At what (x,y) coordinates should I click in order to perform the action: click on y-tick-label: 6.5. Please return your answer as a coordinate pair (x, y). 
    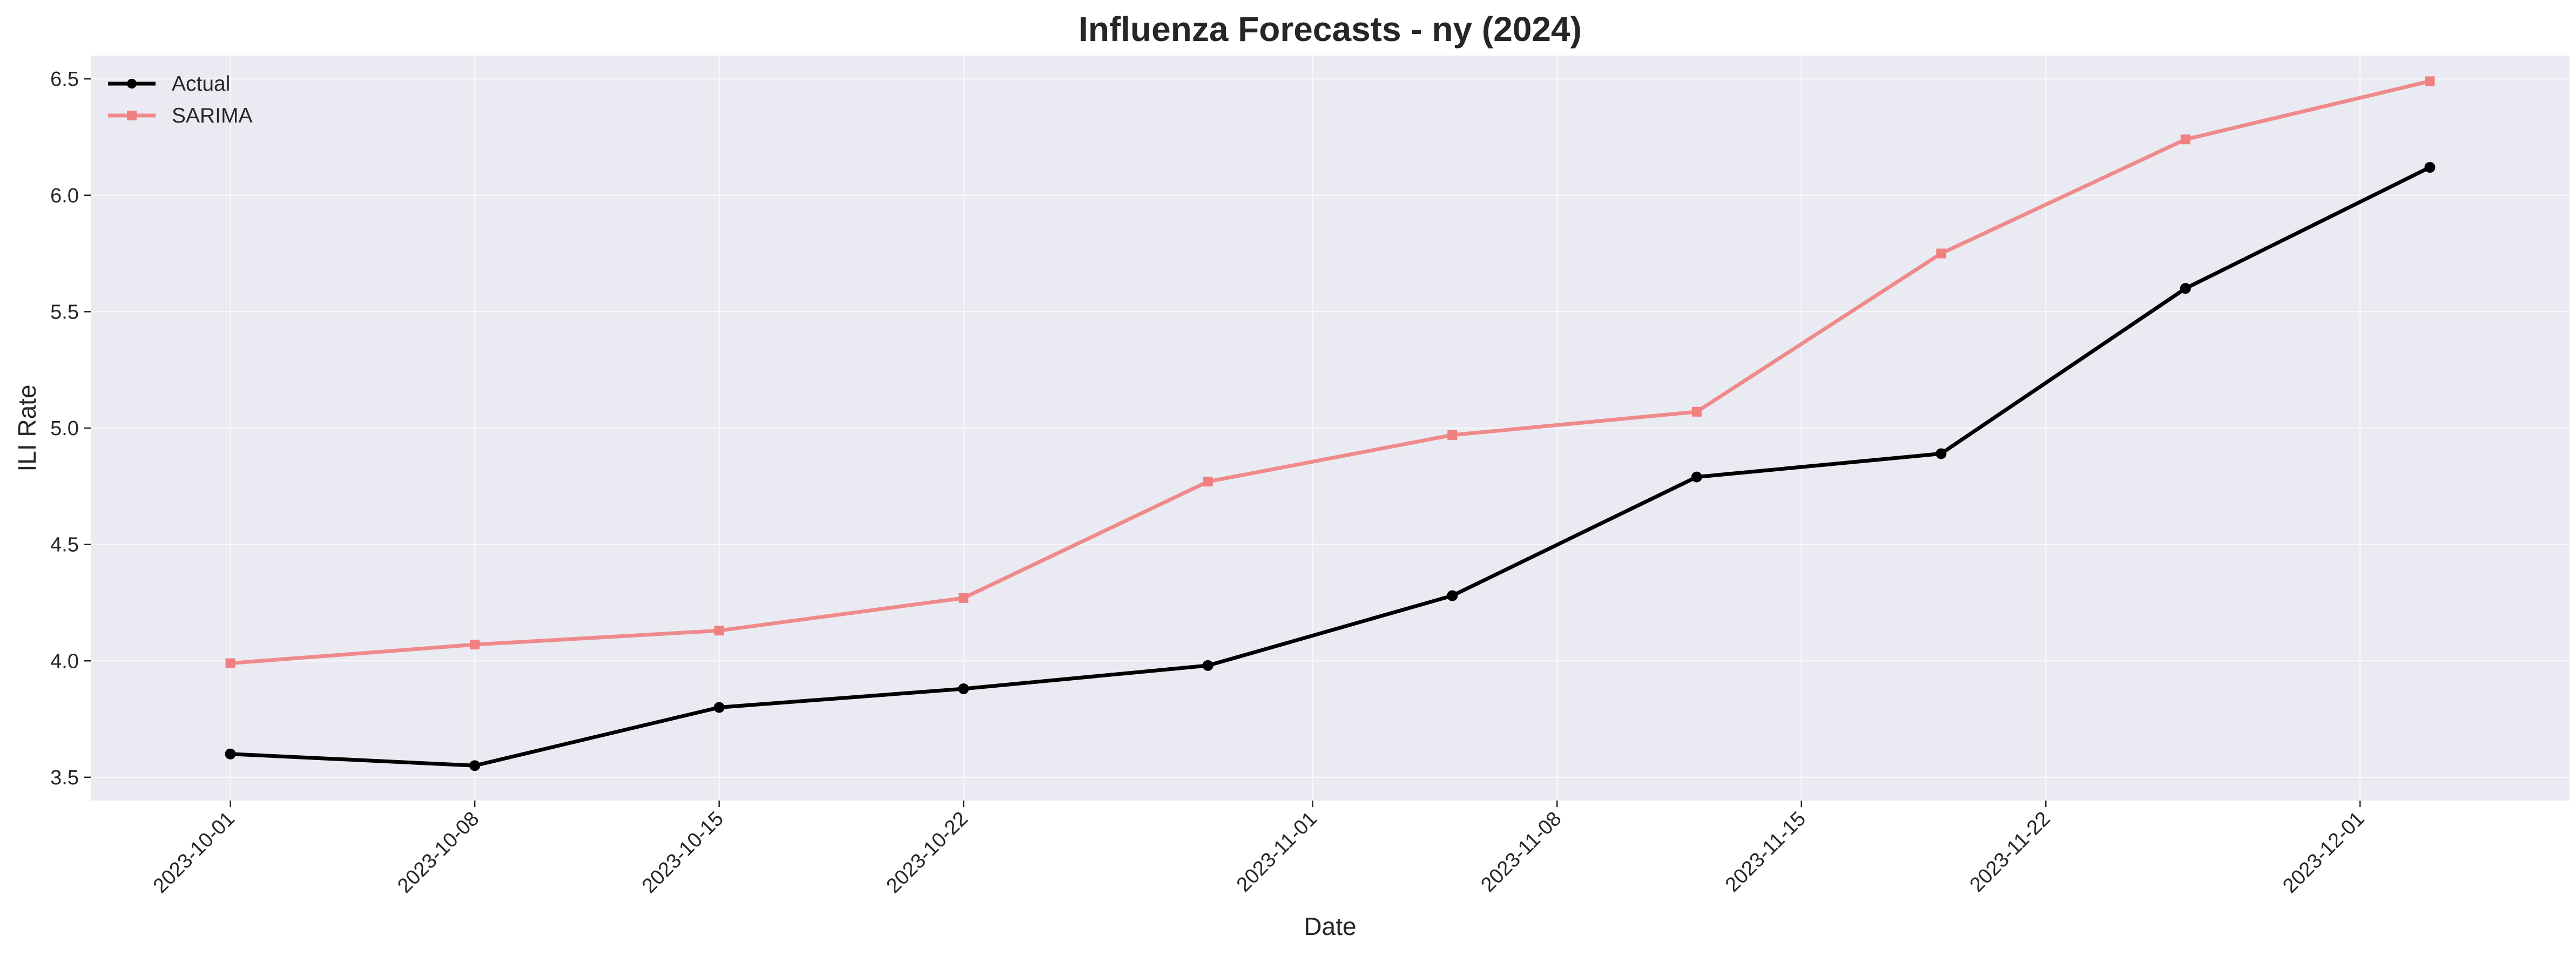
    Looking at the image, I should click on (64, 79).